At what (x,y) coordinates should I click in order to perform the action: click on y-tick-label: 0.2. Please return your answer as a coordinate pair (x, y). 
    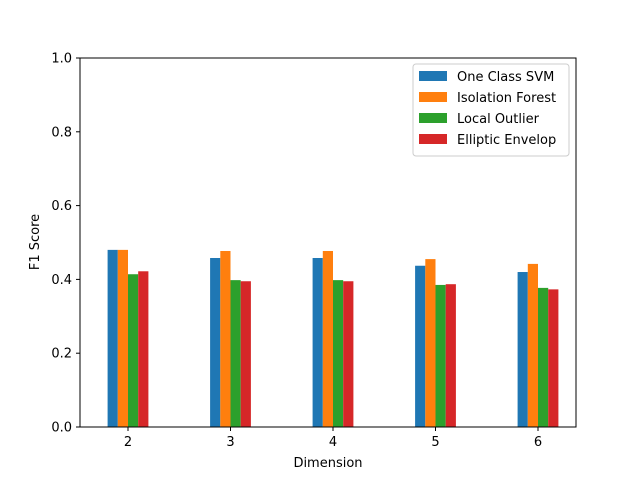
    Looking at the image, I should click on (61, 354).